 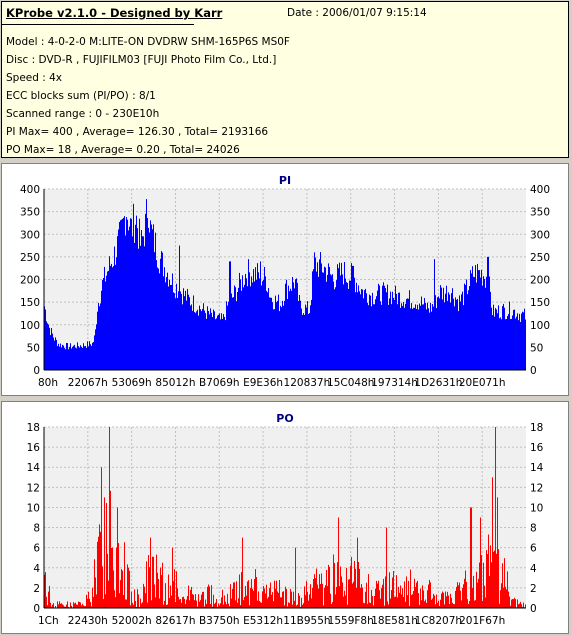 I want to click on po-ytick-right: 4, so click(x=533, y=569).